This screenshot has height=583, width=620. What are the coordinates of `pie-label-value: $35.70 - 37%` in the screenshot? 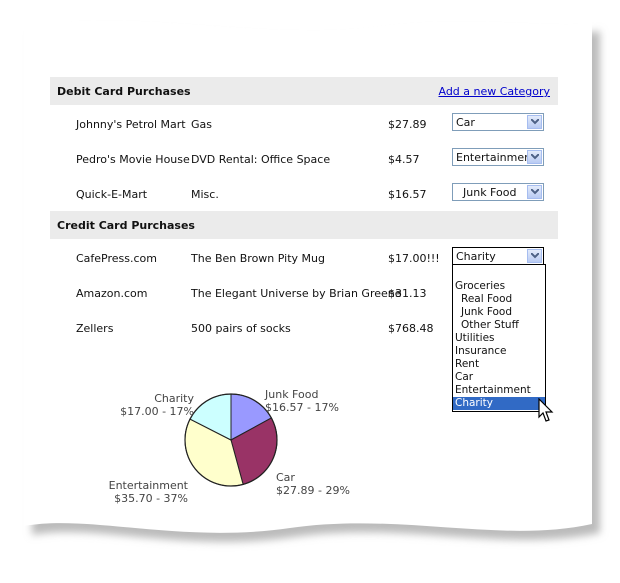 It's located at (151, 498).